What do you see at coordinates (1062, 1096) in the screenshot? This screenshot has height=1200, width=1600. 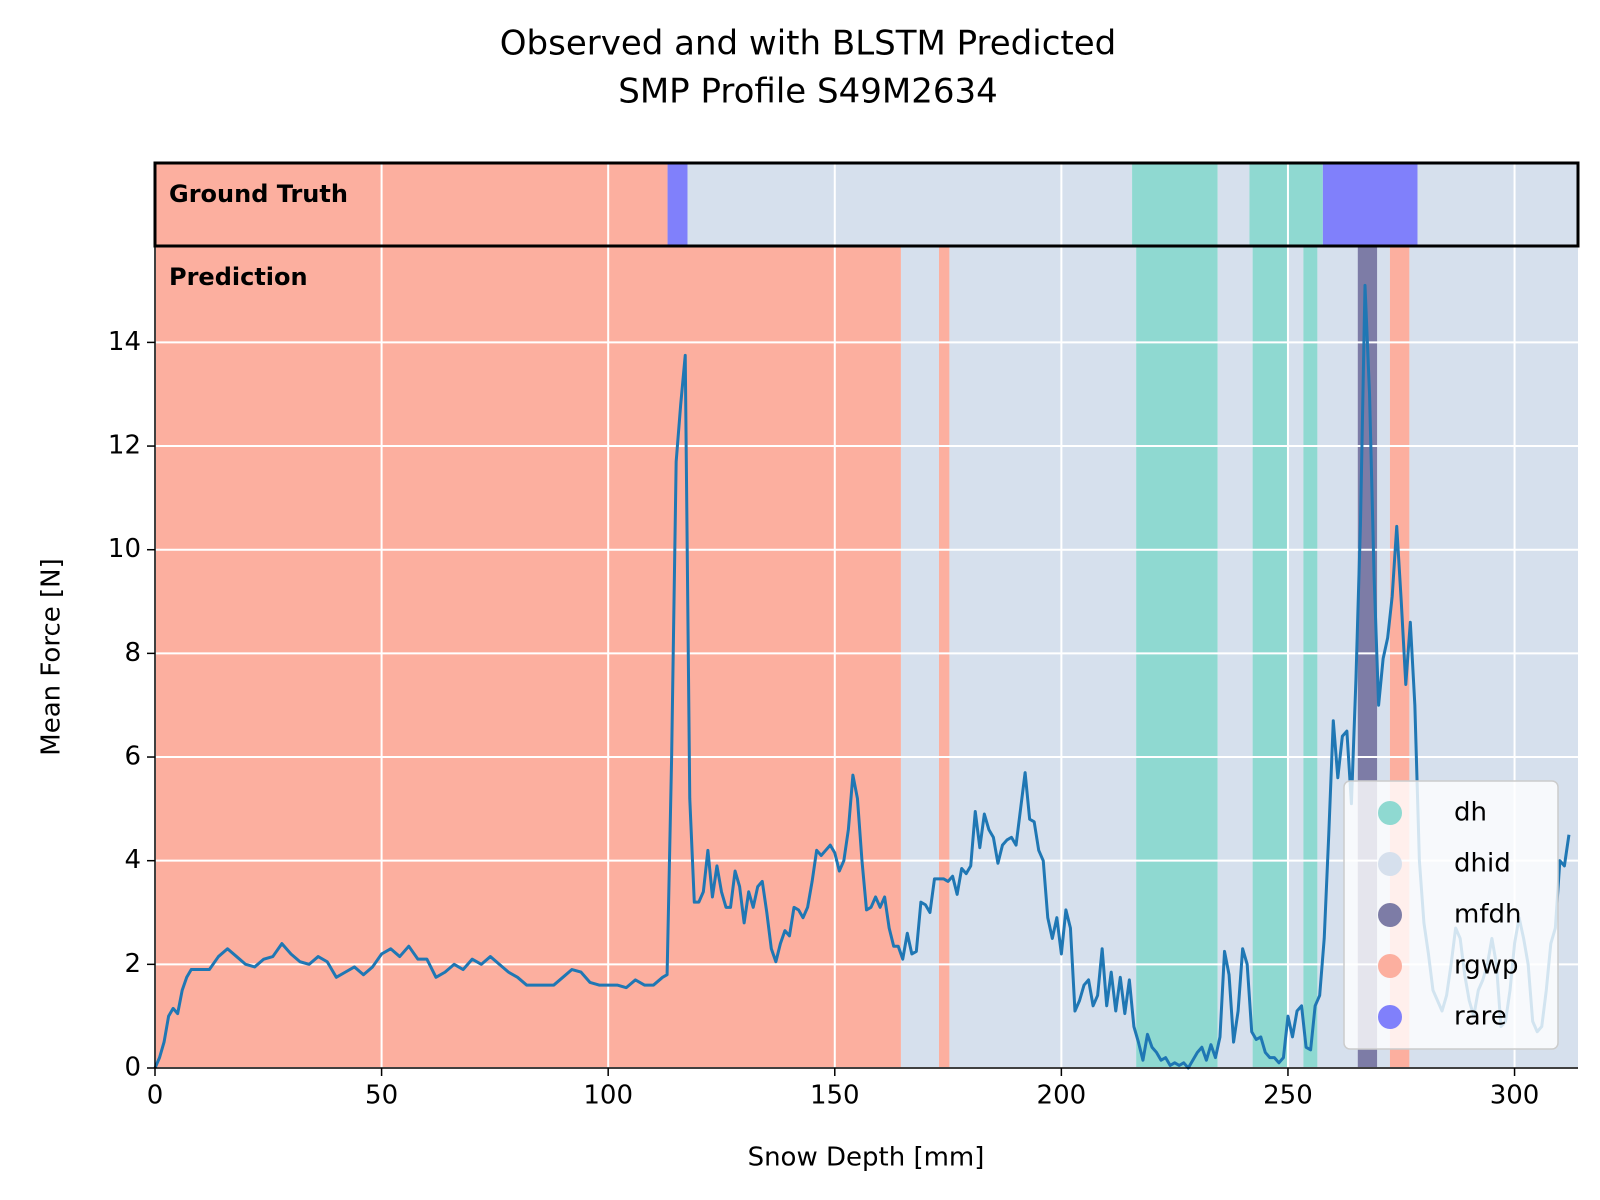 I see `x-tick-label: 200` at bounding box center [1062, 1096].